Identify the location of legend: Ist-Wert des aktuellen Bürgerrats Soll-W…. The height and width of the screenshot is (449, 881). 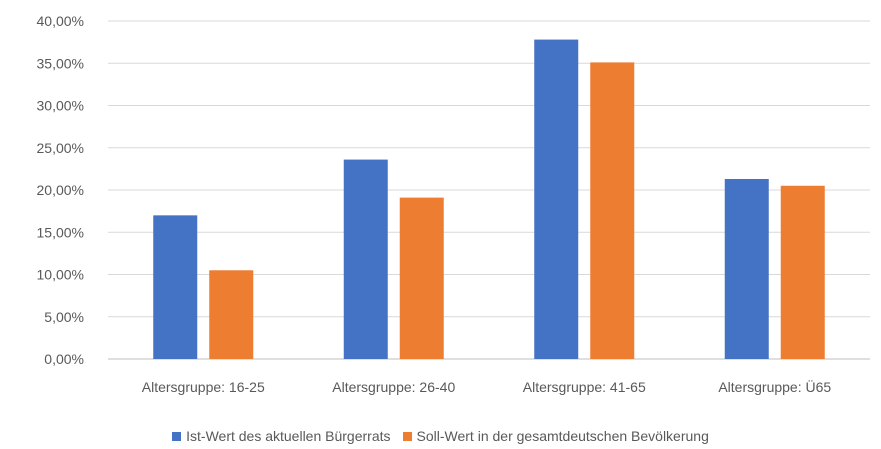
(440, 436).